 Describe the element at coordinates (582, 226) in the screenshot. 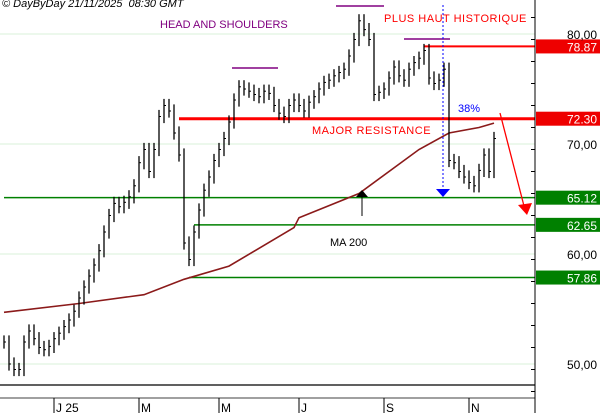

I see `level-badge-label: 62.65` at that location.